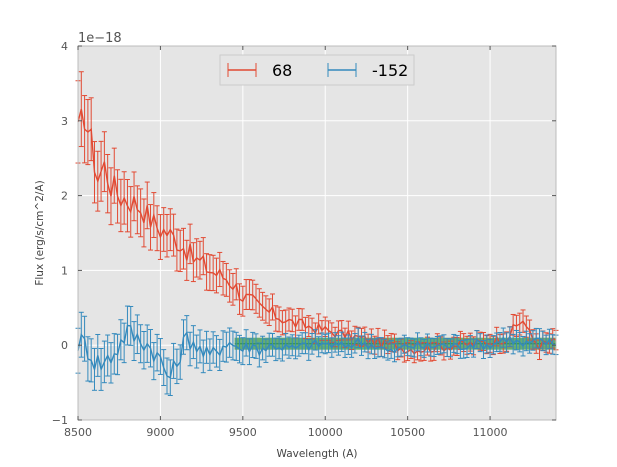 This screenshot has width=617, height=467. I want to click on series-line, so click(317, 351).